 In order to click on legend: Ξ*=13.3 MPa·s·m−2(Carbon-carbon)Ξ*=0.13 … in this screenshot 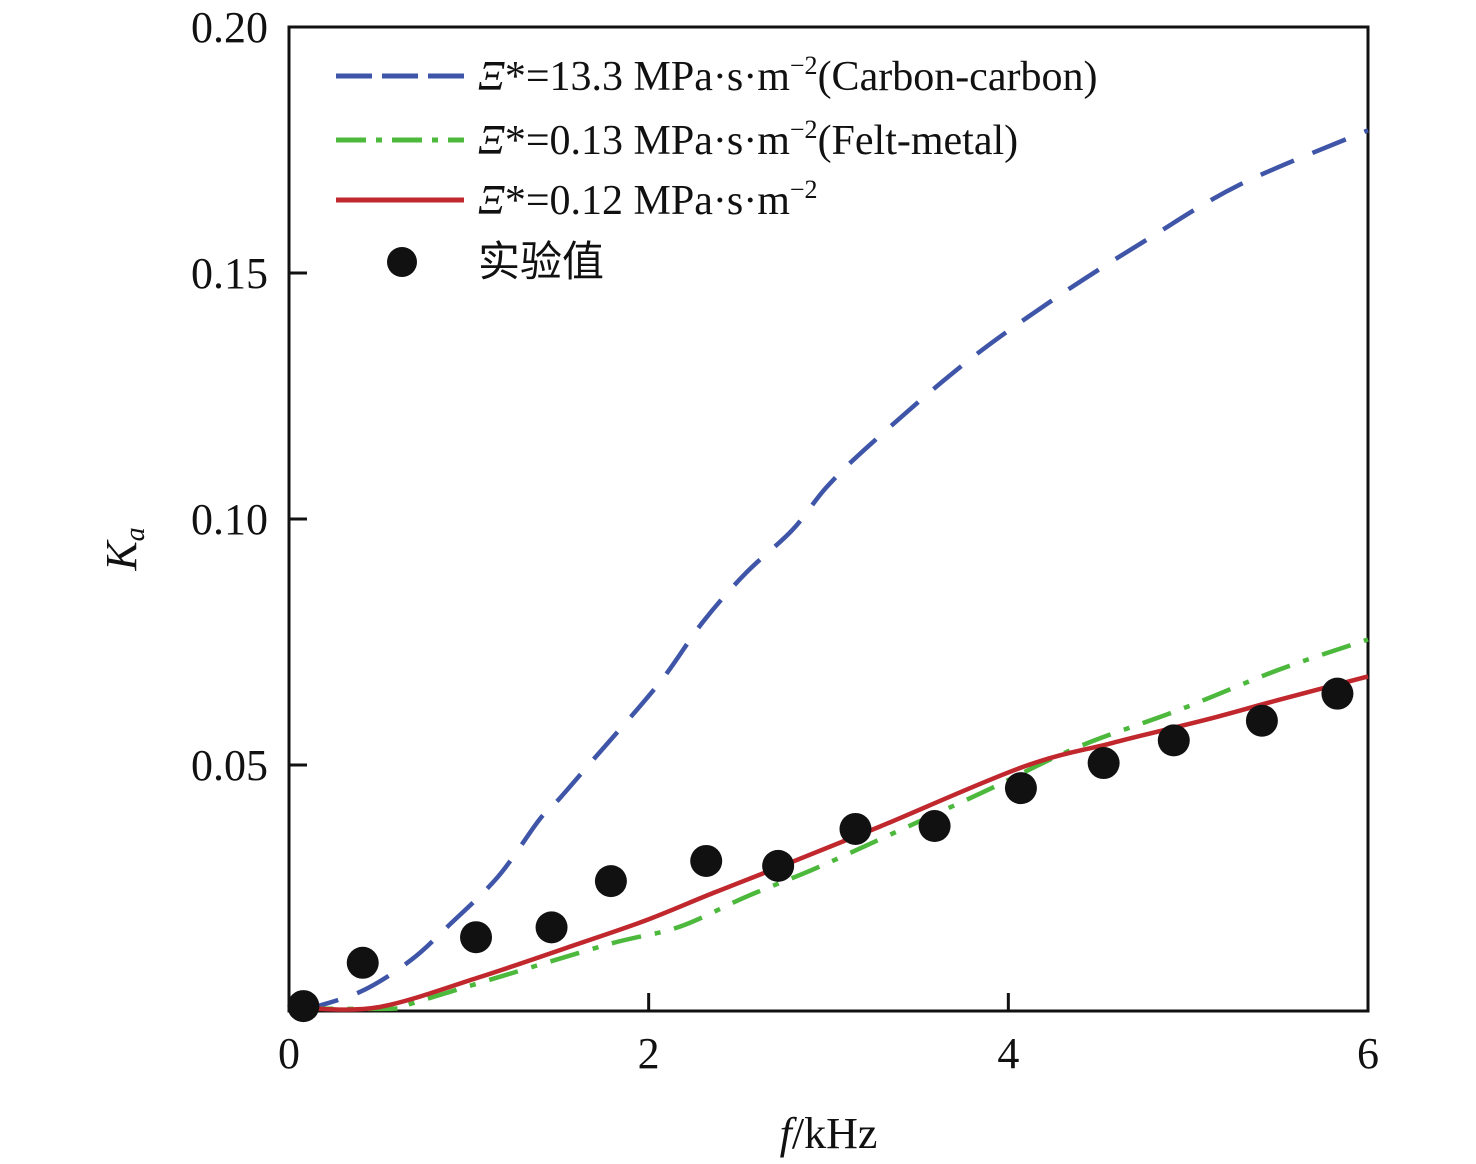, I will do `click(716, 168)`.